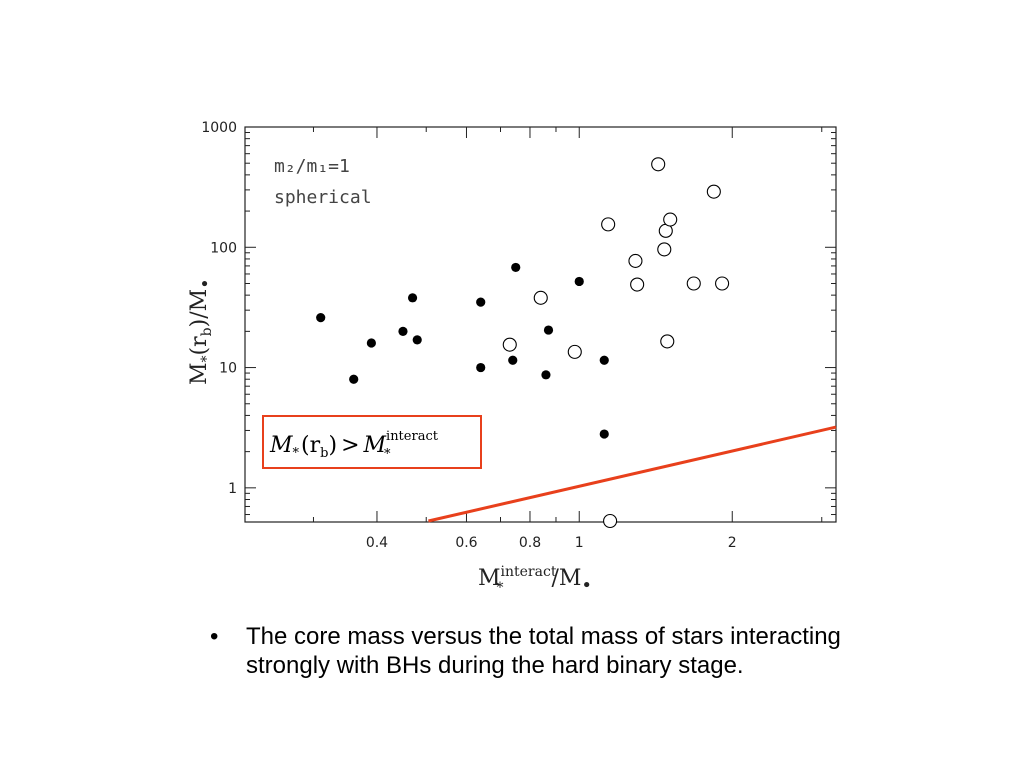 This screenshot has height=768, width=1024. What do you see at coordinates (219, 128) in the screenshot?
I see `y-tick-label: 1000` at bounding box center [219, 128].